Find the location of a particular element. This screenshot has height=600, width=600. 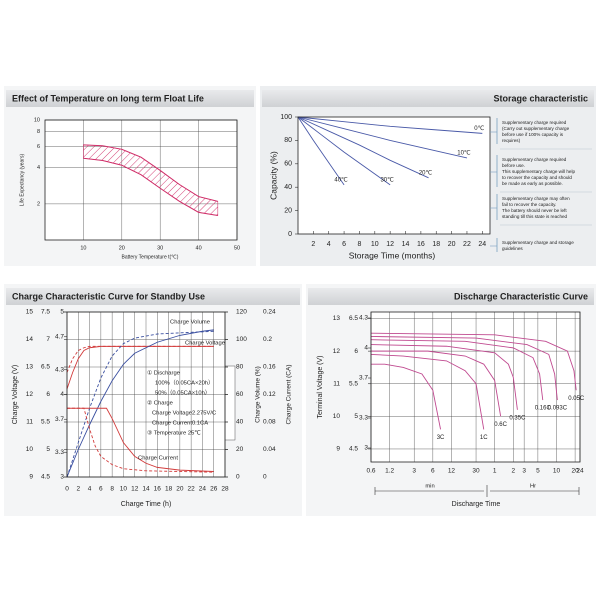

y-tick-label: 0.04 is located at coordinates (269, 449).